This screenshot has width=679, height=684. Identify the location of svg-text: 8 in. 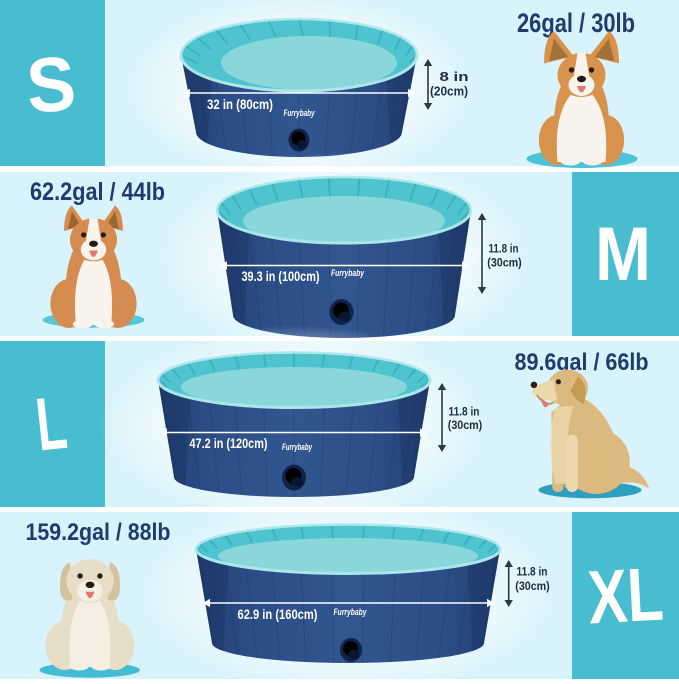
(454, 76).